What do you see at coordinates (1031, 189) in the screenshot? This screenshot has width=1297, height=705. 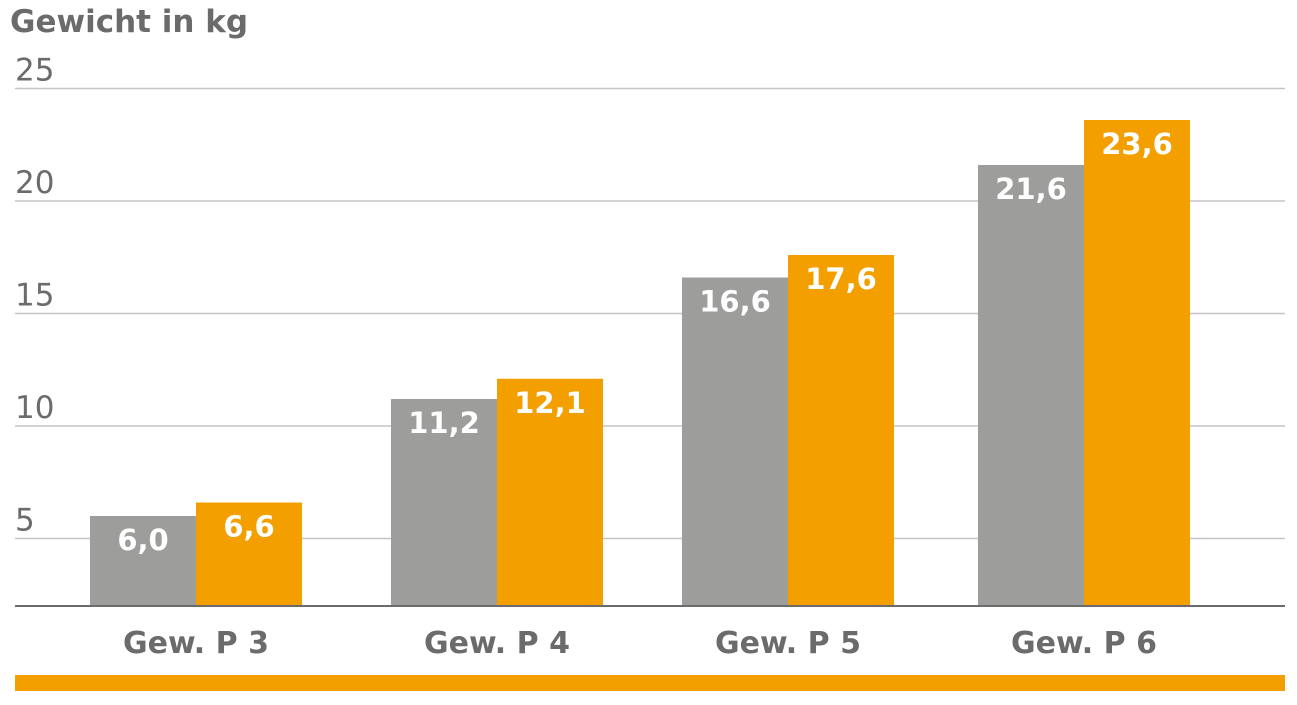 I see `data-label-4-1: 21,6` at bounding box center [1031, 189].